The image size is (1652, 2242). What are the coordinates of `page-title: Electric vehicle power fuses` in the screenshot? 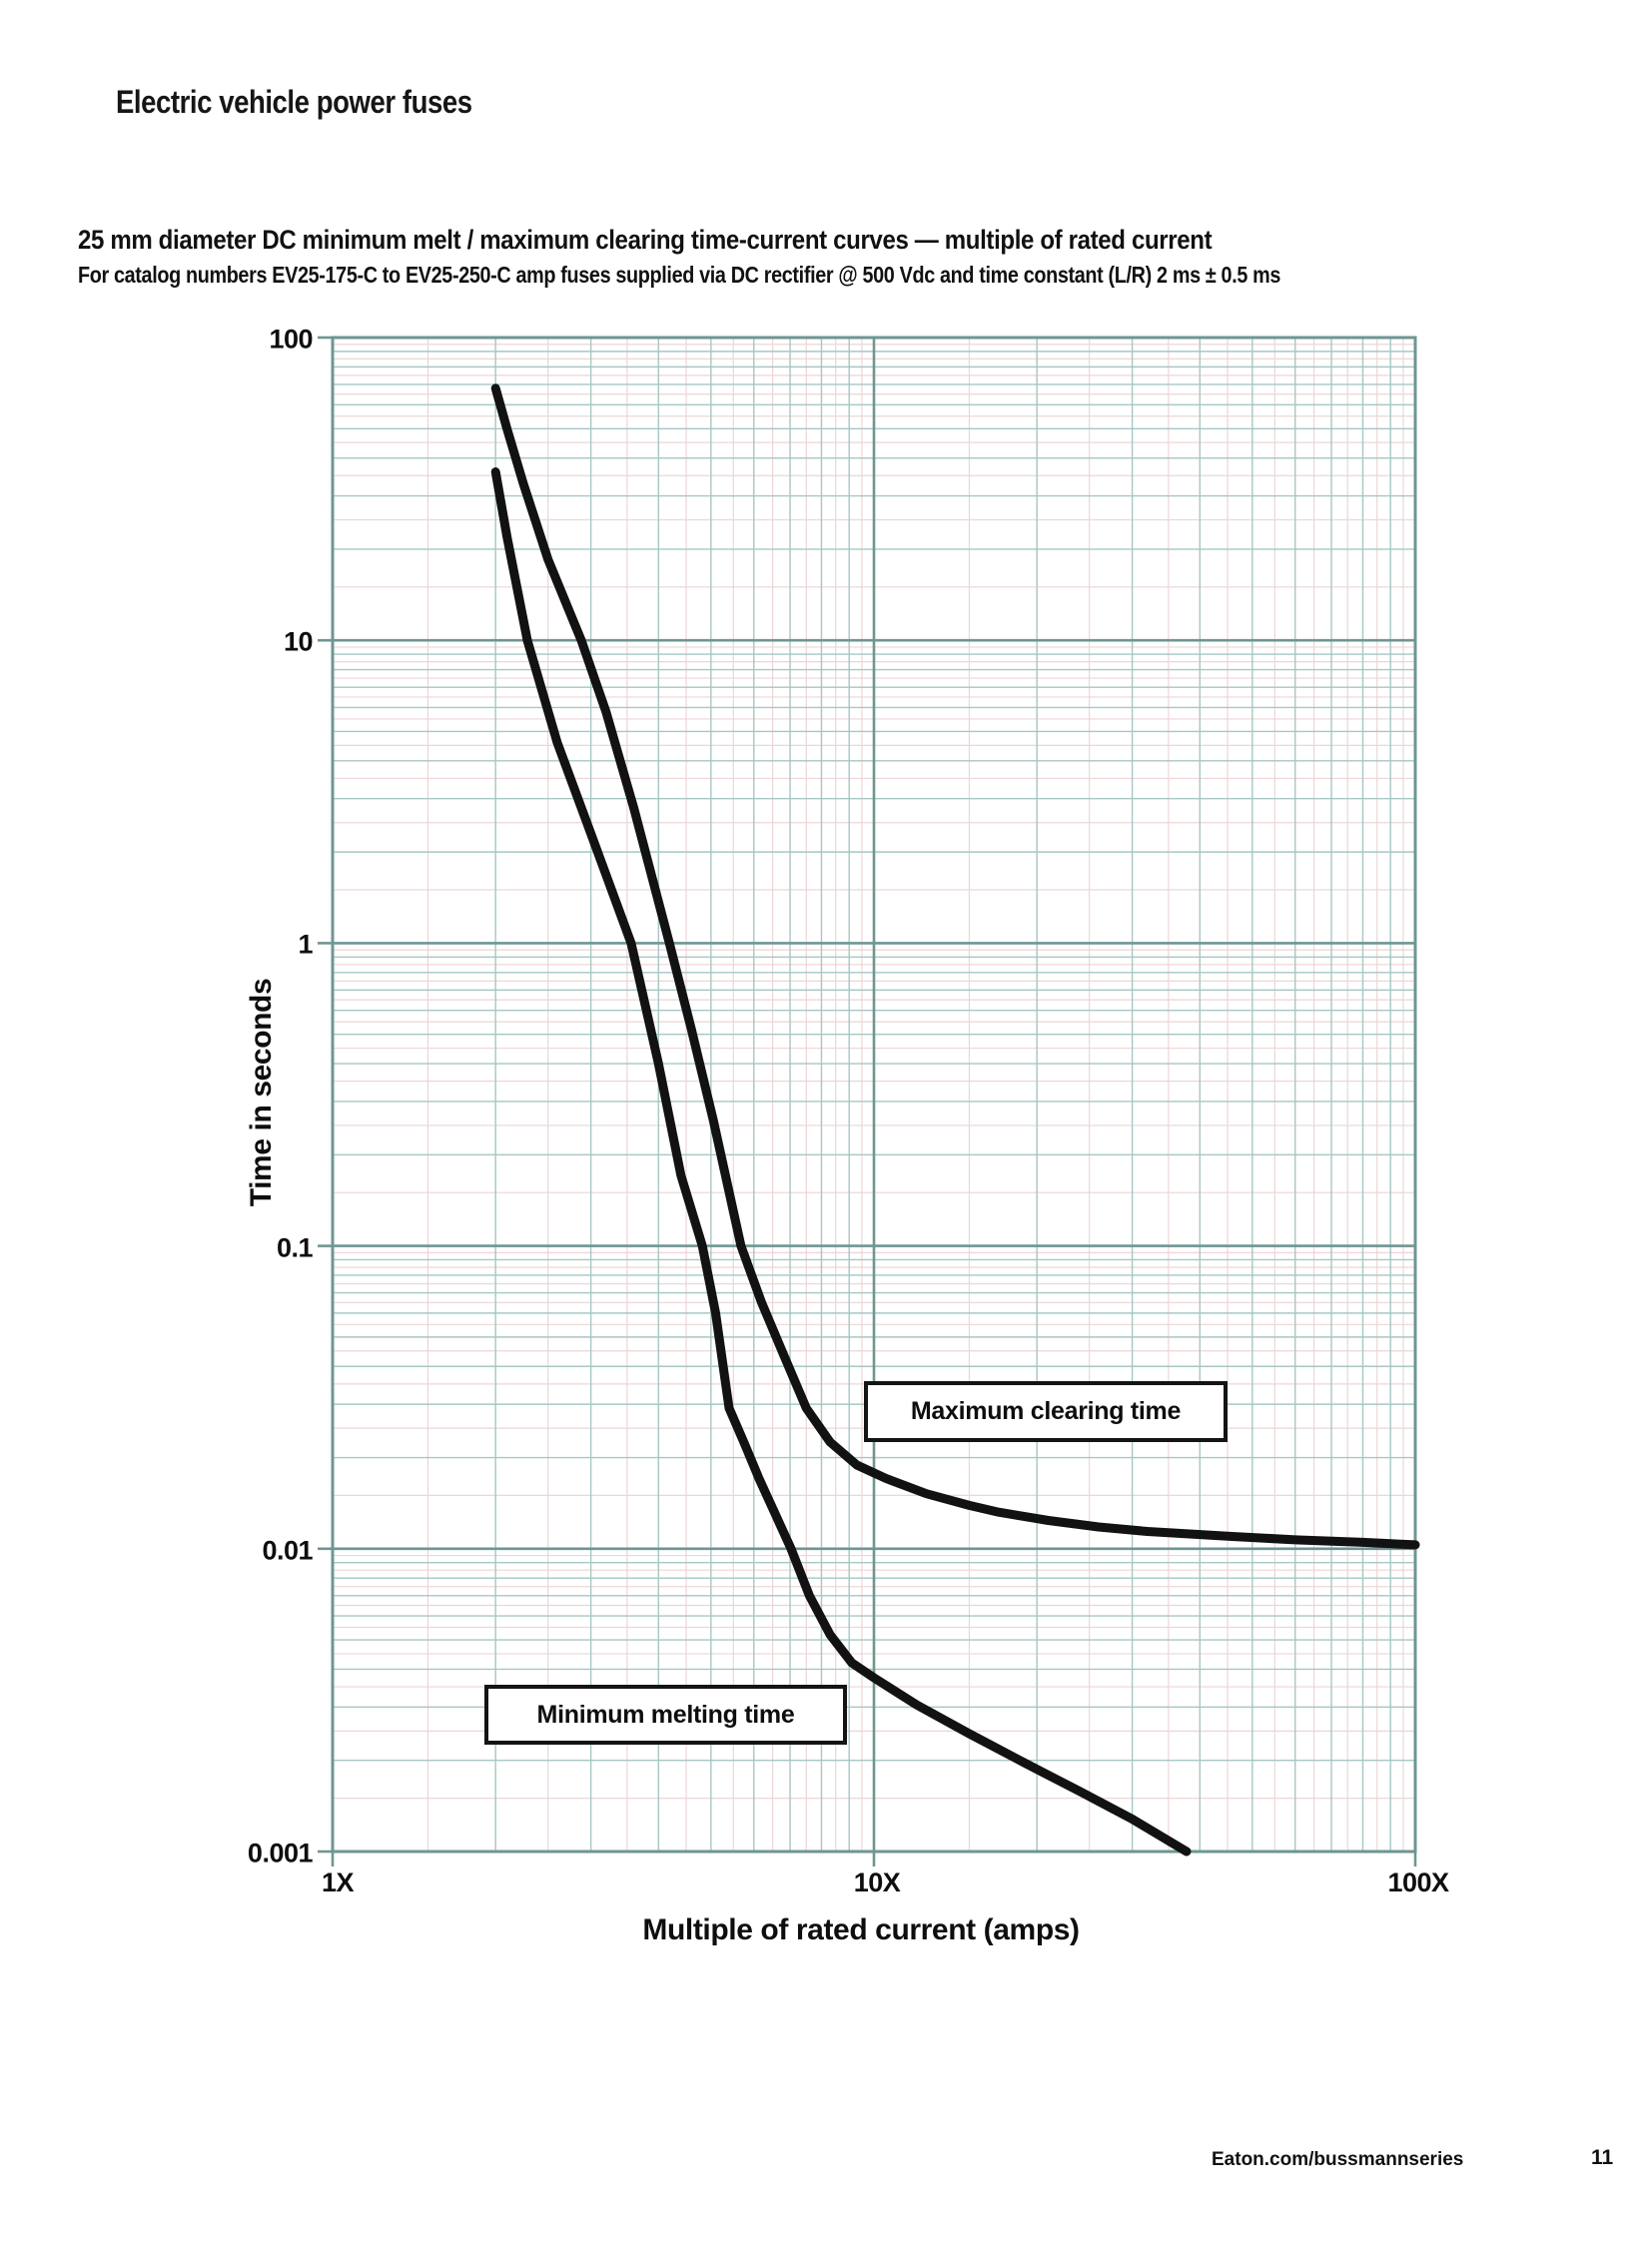 It's located at (294, 102).